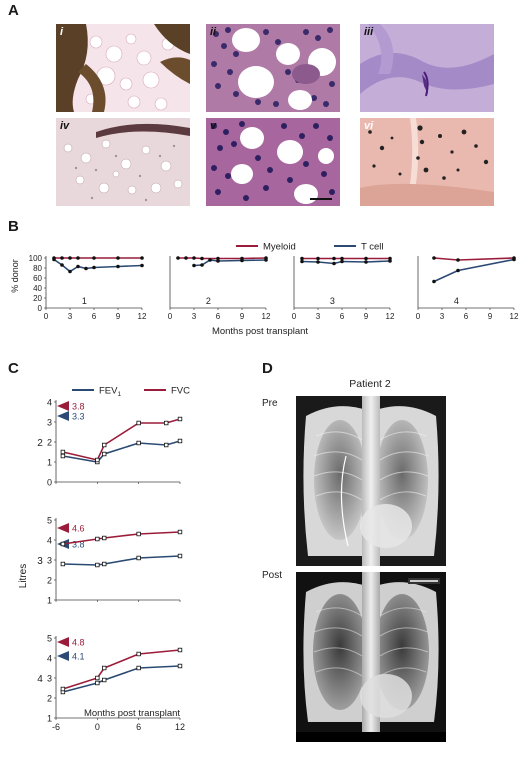  What do you see at coordinates (371, 657) in the screenshot?
I see `xray-post` at bounding box center [371, 657].